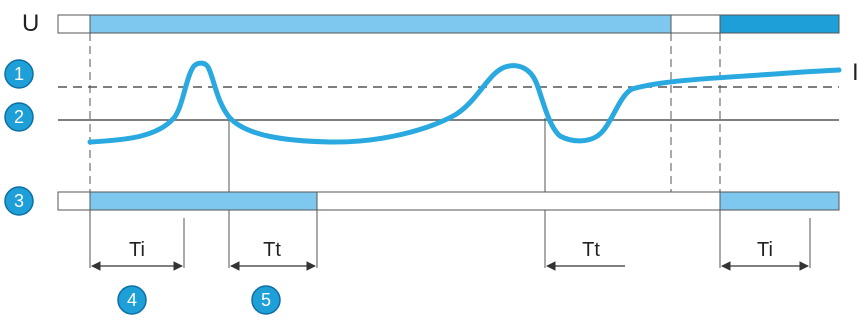 The width and height of the screenshot is (859, 322). I want to click on marker-2-number: 2, so click(19, 117).